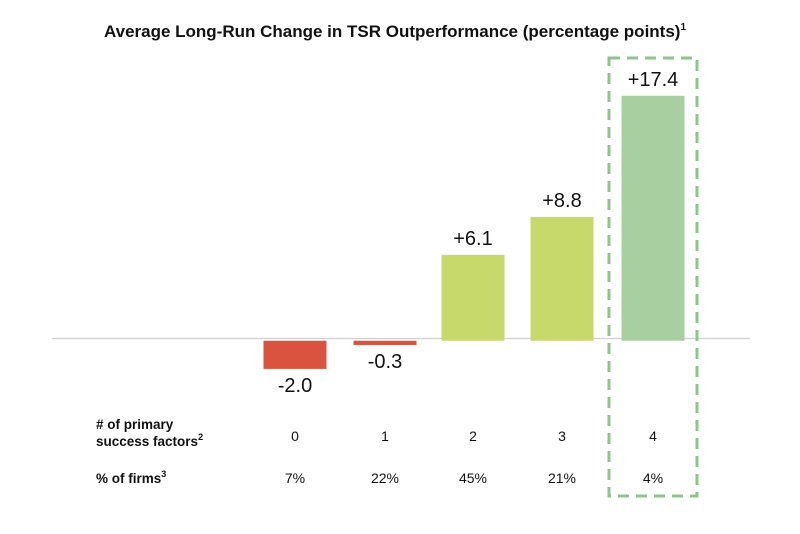 Image resolution: width=800 pixels, height=534 pixels. I want to click on value-label-3: +8.8, so click(561, 201).